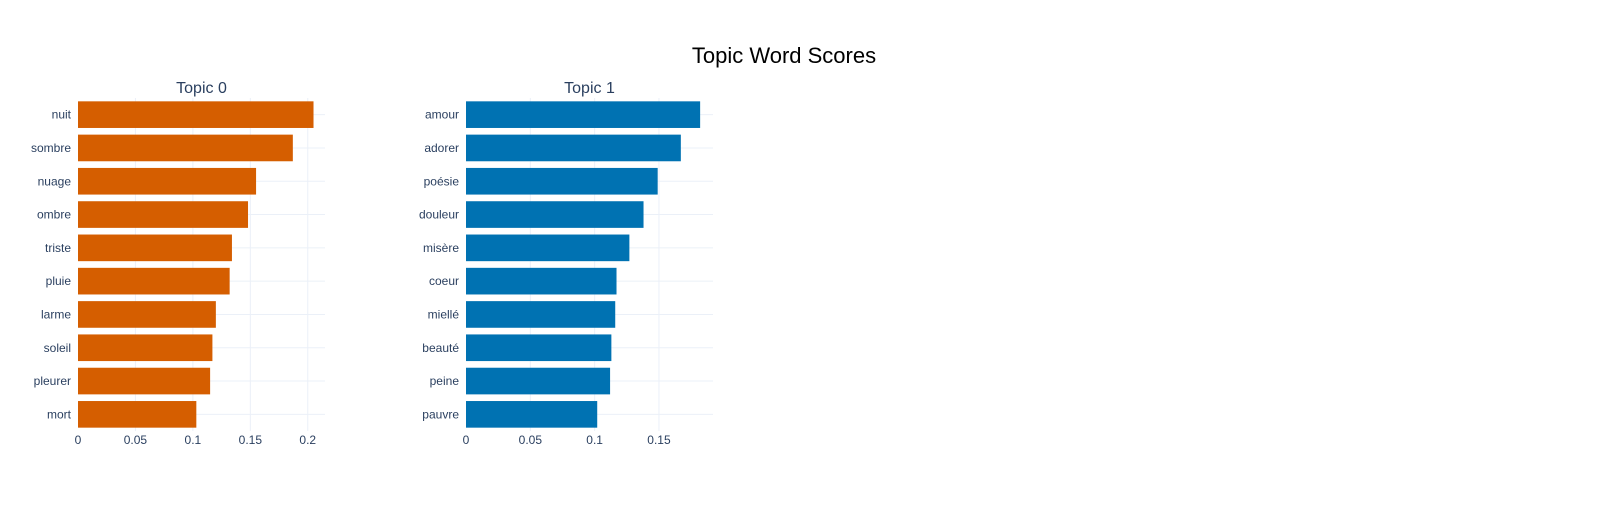 The height and width of the screenshot is (520, 1600). Describe the element at coordinates (55, 181) in the screenshot. I see `y-tick-label: nuage` at that location.